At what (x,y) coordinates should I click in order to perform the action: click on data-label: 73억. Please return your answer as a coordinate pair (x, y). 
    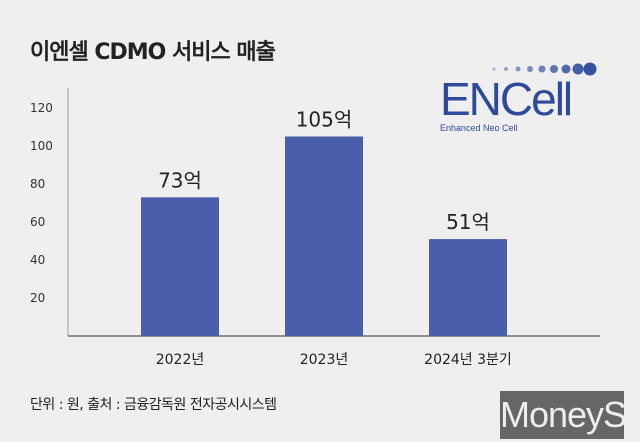
    Looking at the image, I should click on (180, 180).